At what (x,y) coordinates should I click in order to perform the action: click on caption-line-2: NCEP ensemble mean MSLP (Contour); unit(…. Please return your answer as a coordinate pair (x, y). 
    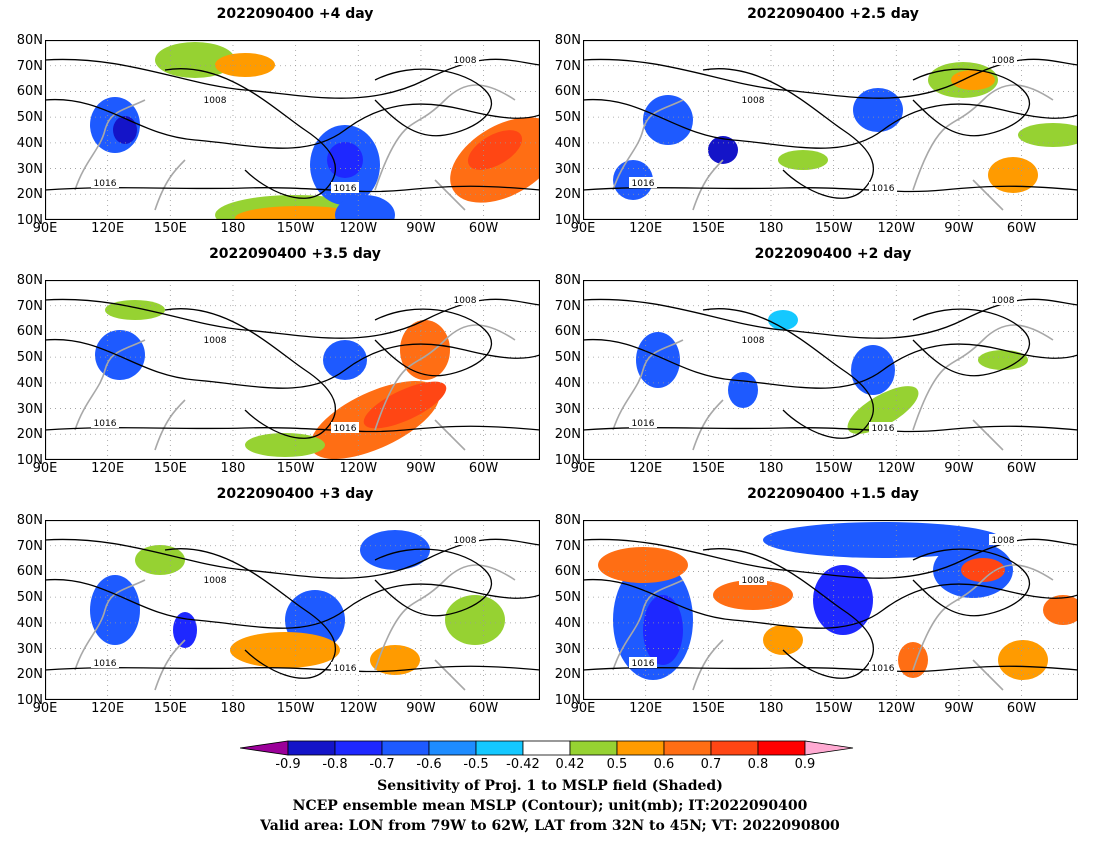
    Looking at the image, I should click on (550, 806).